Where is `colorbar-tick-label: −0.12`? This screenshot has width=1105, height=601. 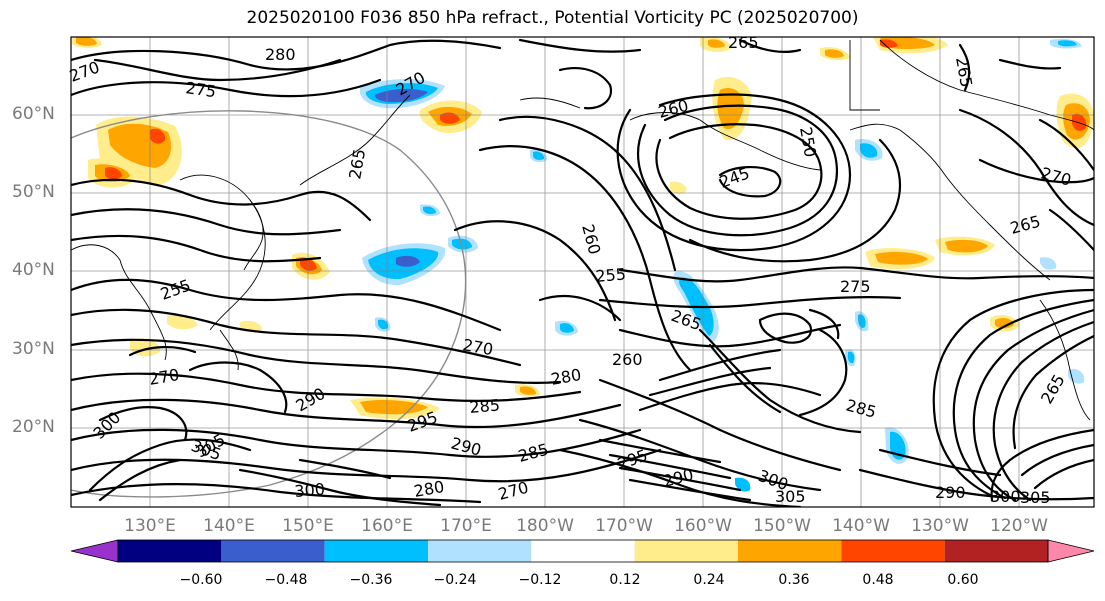
colorbar-tick-label: −0.12 is located at coordinates (540, 580).